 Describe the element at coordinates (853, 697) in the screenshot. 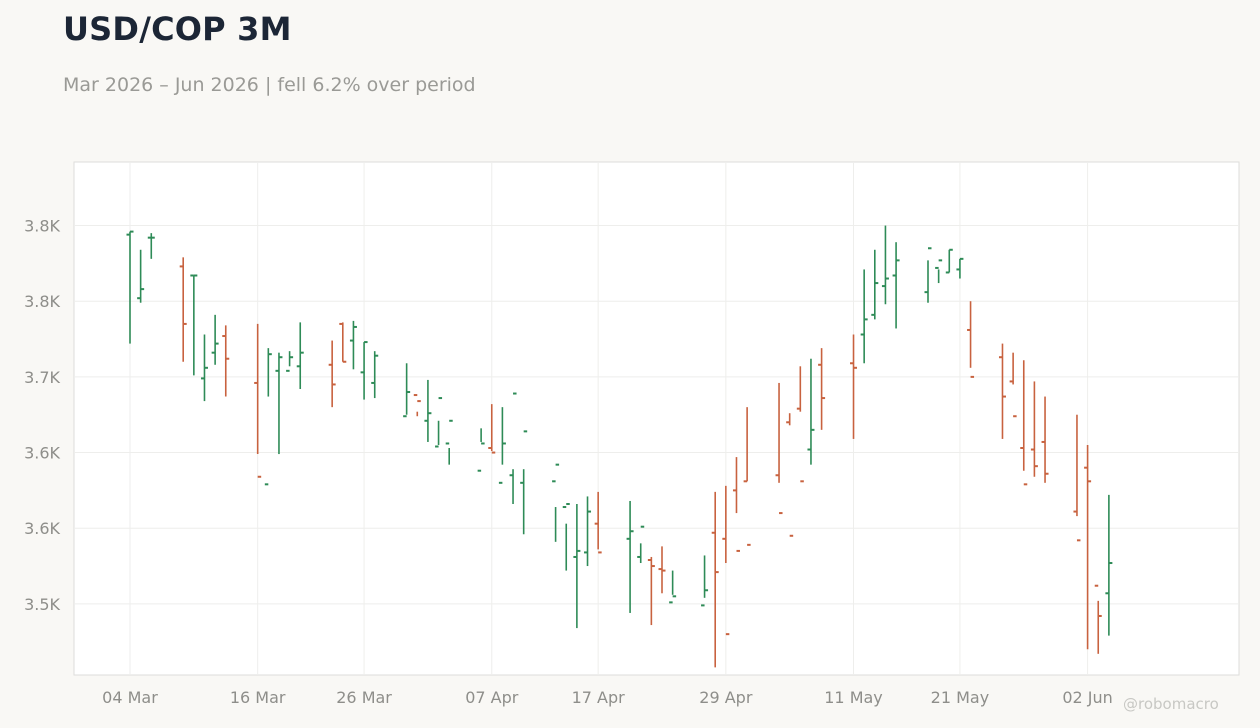

I see `x-tick-label: 11 May` at that location.